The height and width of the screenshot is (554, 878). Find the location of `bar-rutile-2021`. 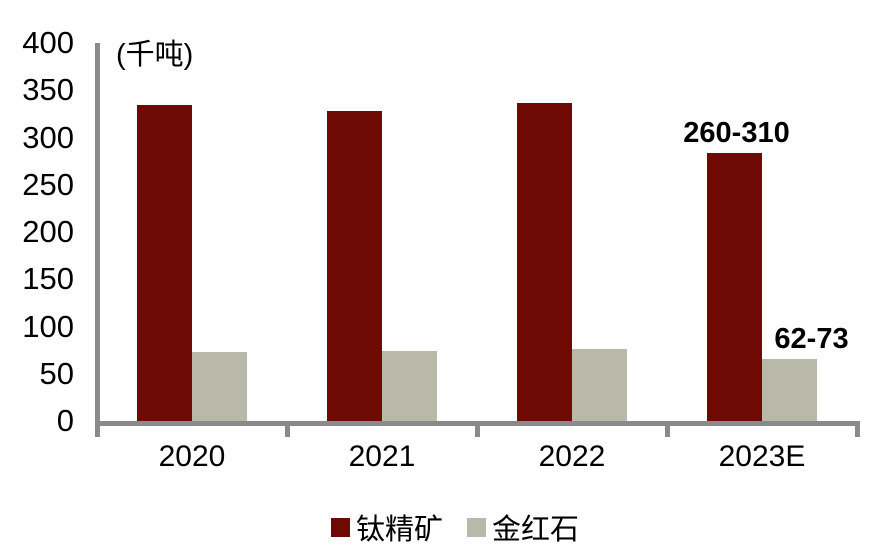

bar-rutile-2021 is located at coordinates (409, 386).